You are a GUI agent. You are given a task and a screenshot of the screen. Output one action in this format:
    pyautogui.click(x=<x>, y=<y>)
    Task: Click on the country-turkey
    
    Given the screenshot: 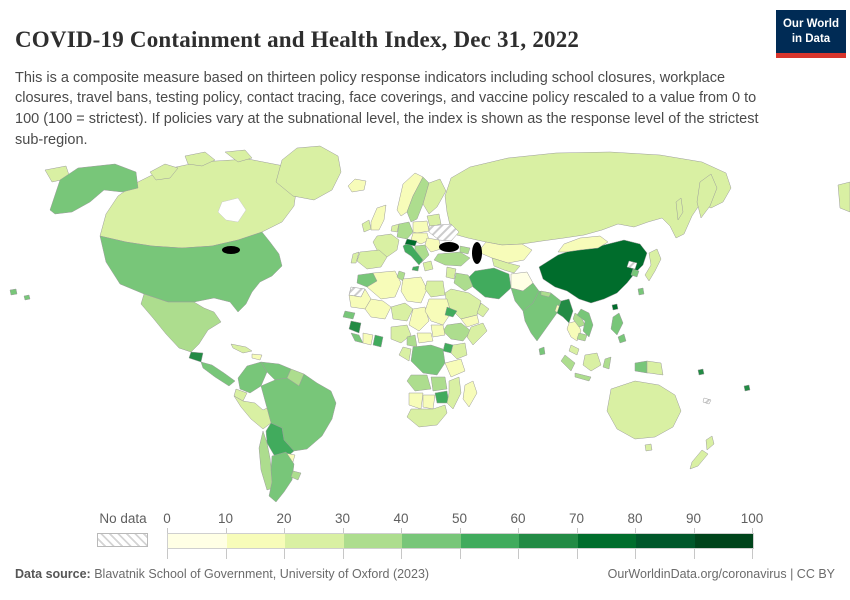 What is the action you would take?
    pyautogui.click(x=452, y=259)
    